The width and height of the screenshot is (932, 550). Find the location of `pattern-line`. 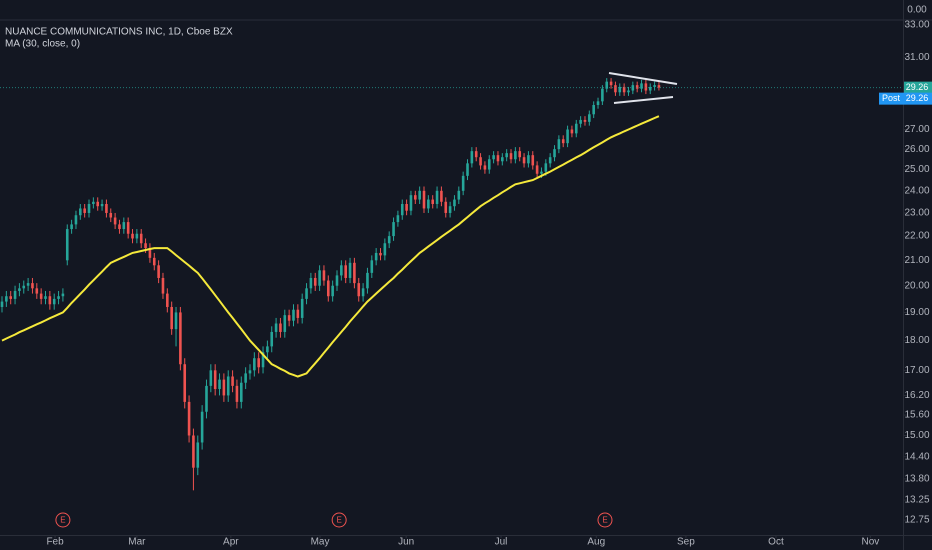

pattern-line is located at coordinates (643, 100).